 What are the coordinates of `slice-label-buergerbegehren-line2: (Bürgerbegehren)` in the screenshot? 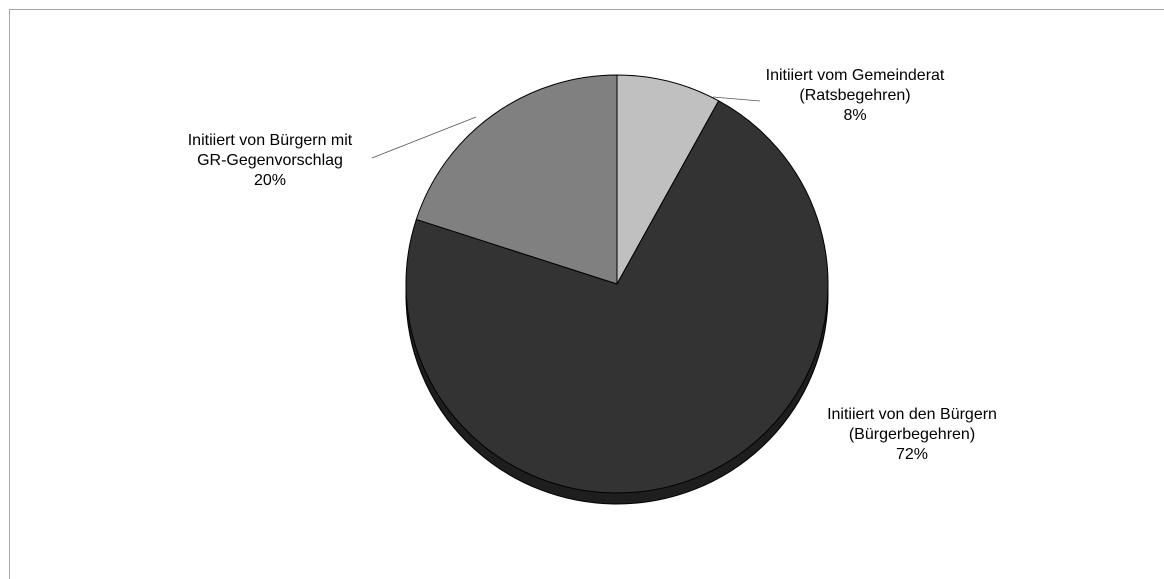 It's located at (912, 434).